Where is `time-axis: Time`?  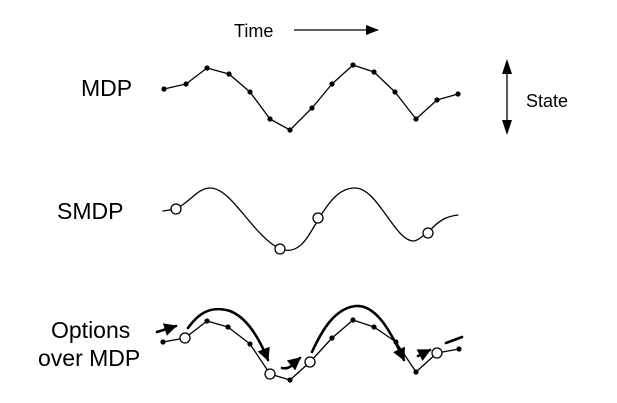
time-axis: Time is located at coordinates (306, 31).